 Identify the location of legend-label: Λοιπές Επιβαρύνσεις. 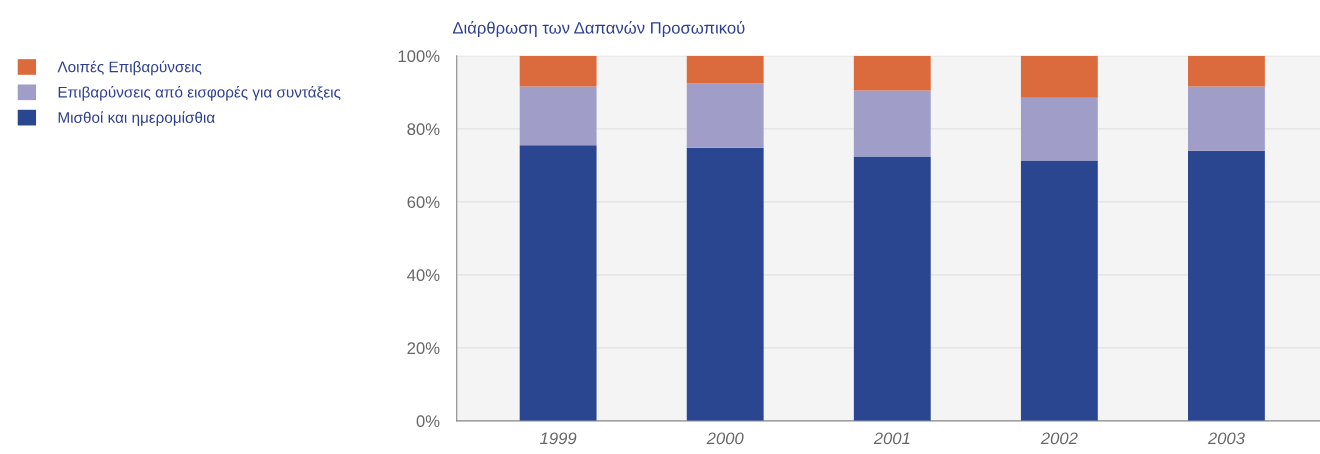
(129, 68).